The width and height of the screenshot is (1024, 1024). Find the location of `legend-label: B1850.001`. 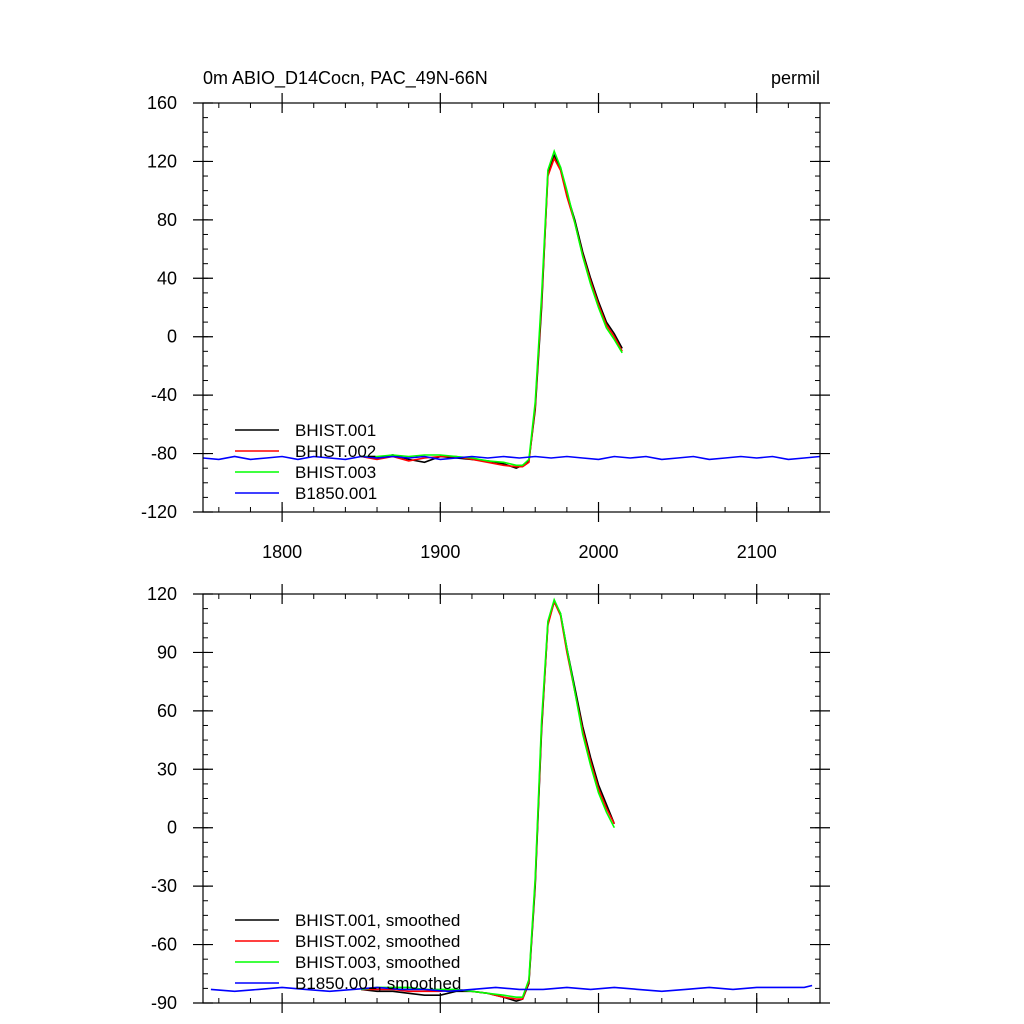

legend-label: B1850.001 is located at coordinates (336, 493).